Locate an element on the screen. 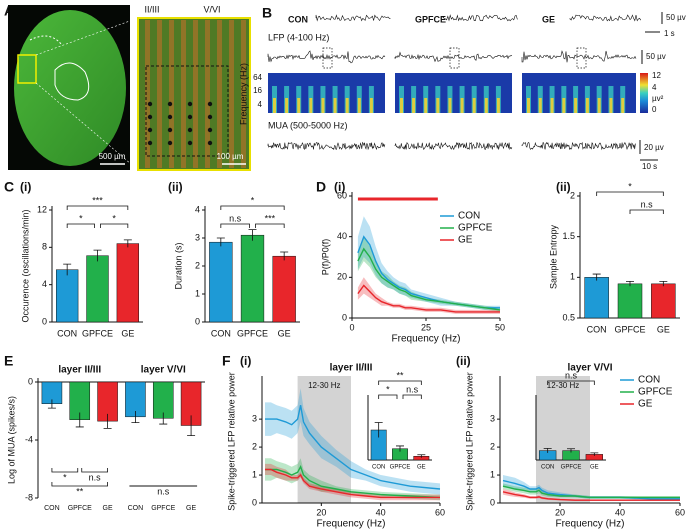 The image size is (688, 529). panel-label: E is located at coordinates (8, 361).